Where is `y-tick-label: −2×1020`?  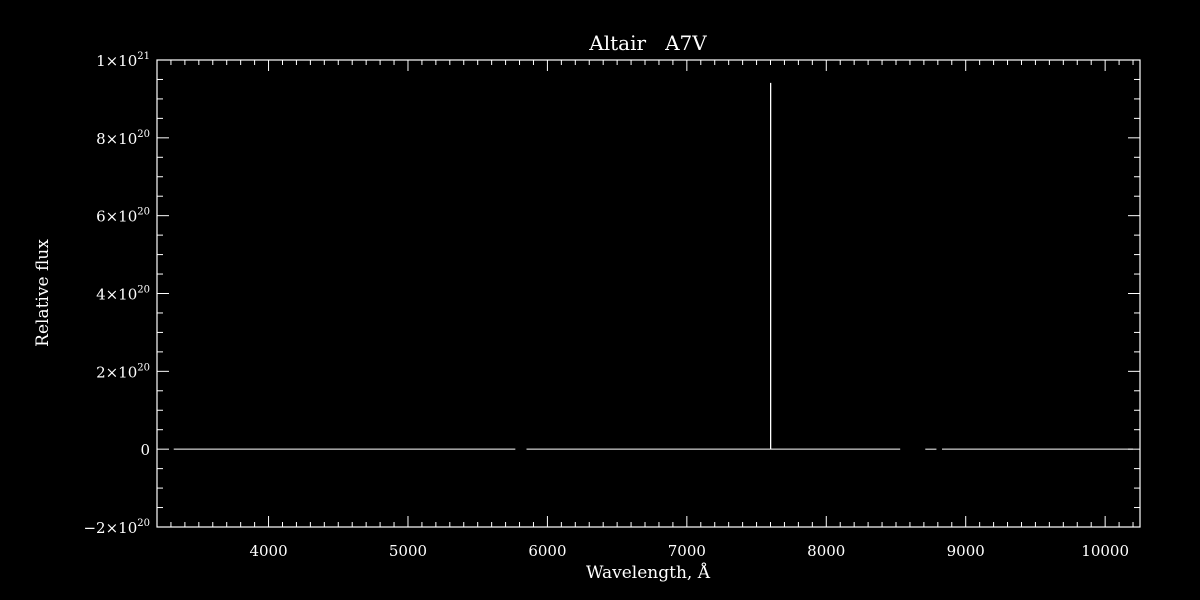
y-tick-label: −2×1020 is located at coordinates (116, 527).